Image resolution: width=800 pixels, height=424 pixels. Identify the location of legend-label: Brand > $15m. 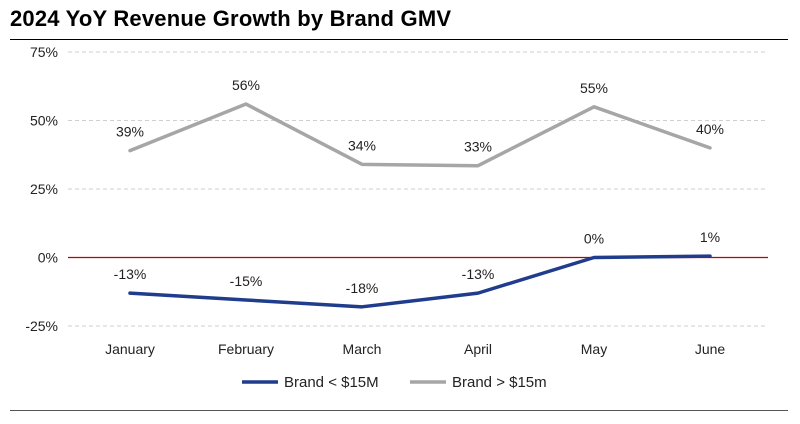
(499, 382).